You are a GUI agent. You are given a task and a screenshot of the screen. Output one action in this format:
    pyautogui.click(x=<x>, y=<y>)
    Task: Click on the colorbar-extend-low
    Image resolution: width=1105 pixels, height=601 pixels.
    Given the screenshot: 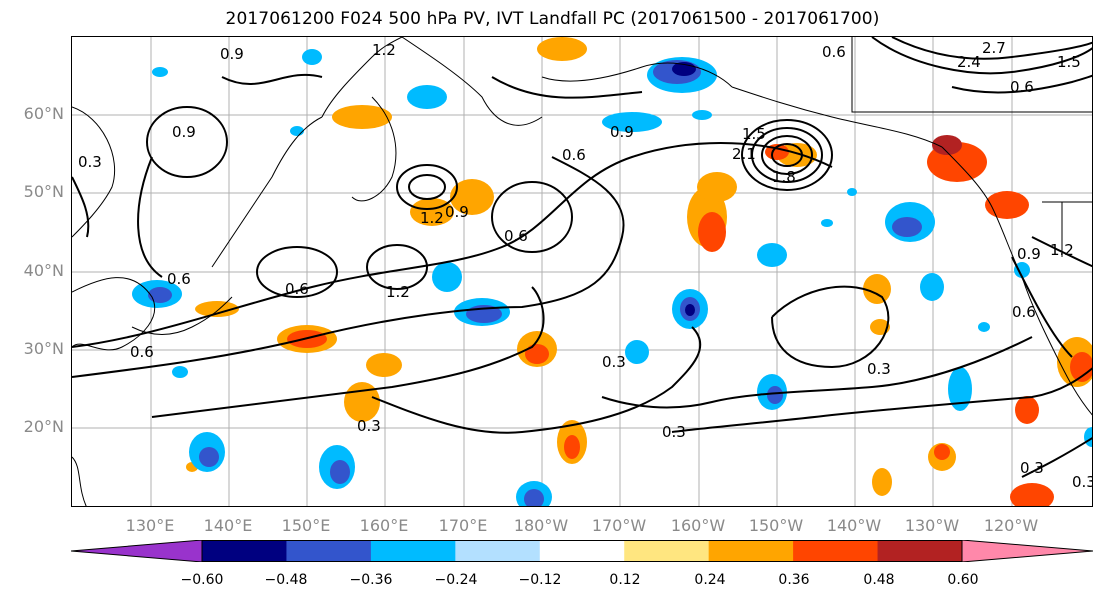 What is the action you would take?
    pyautogui.click(x=137, y=551)
    